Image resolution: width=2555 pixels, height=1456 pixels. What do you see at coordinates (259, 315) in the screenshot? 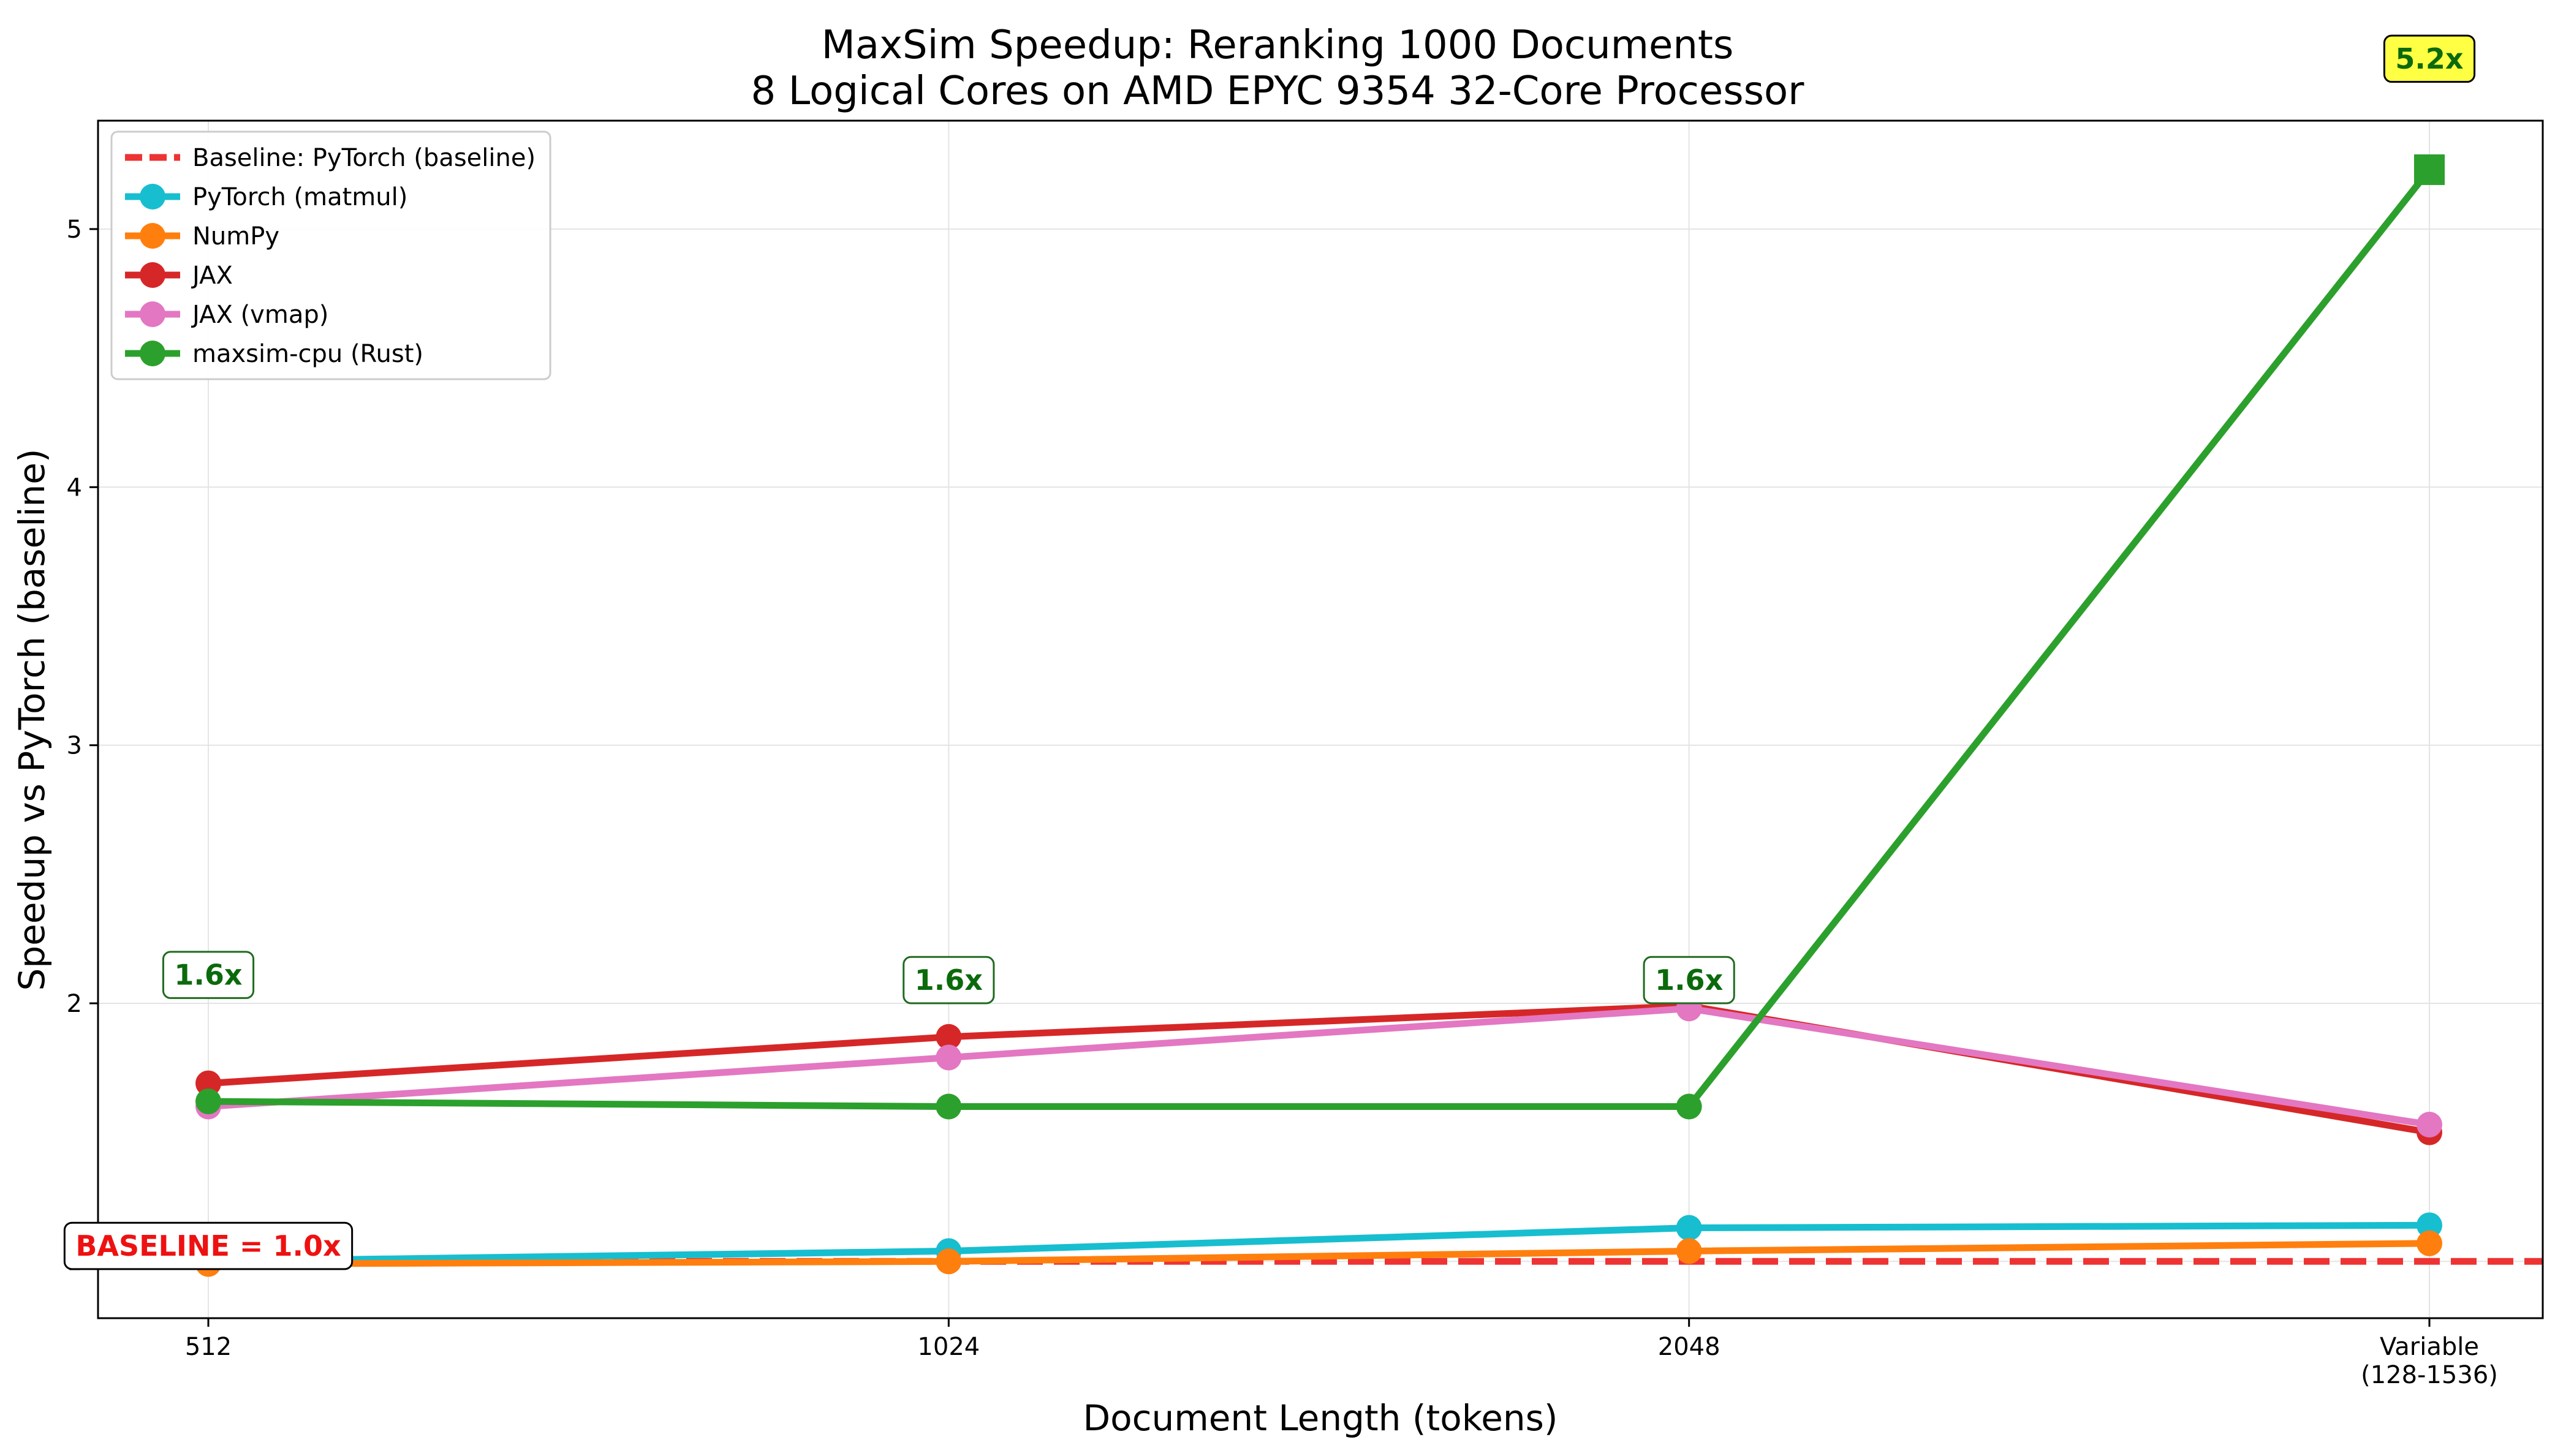
I see `legend-label-jax-vmap: JAX (vmap)` at bounding box center [259, 315].